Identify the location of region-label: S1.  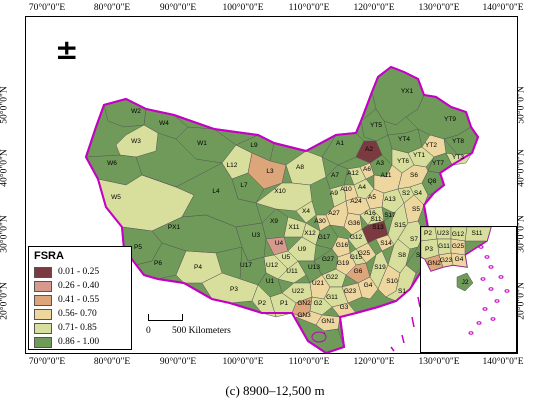
(402, 291).